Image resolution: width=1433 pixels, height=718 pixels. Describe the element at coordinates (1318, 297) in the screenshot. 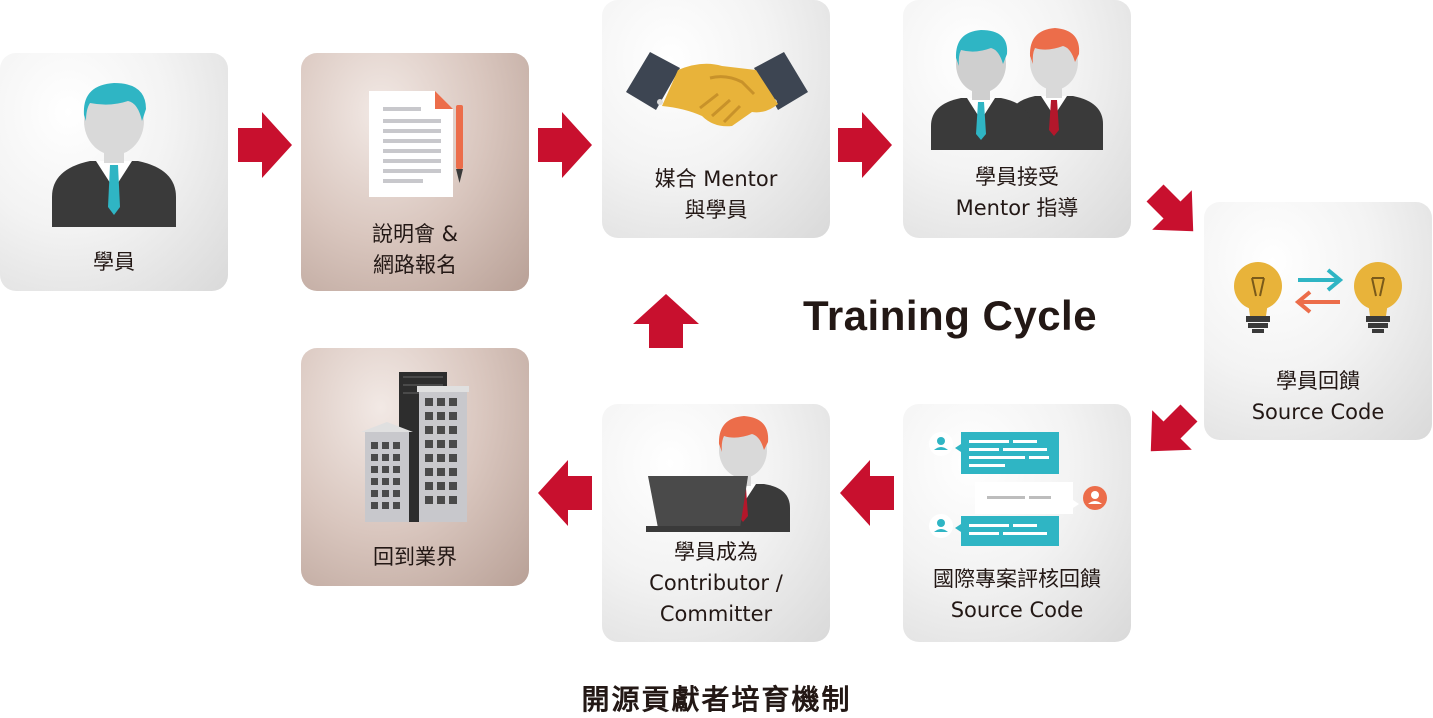

I see `lightbulb-exchange-icon` at that location.